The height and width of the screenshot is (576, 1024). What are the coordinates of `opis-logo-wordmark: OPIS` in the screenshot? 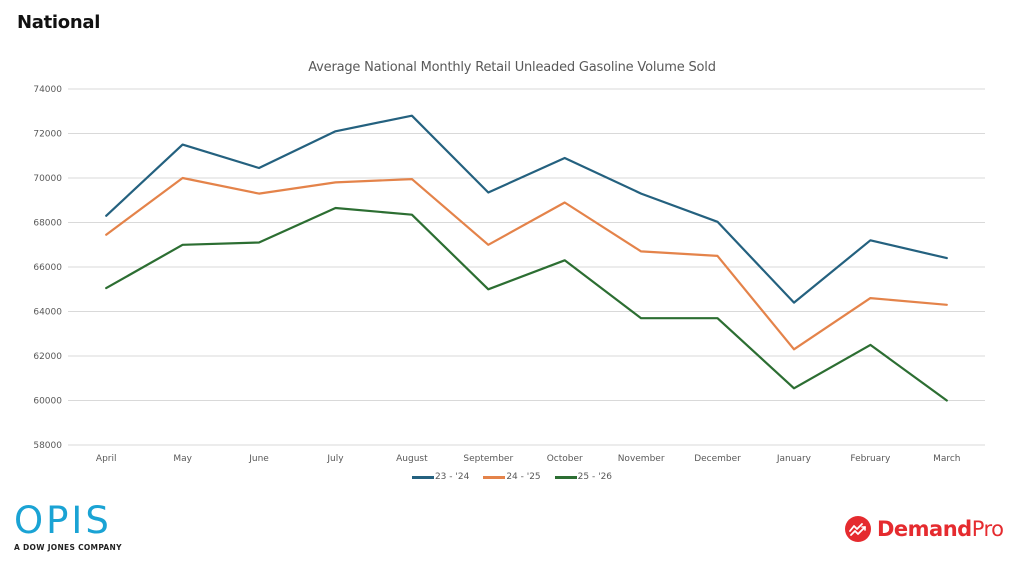 It's located at (63, 520).